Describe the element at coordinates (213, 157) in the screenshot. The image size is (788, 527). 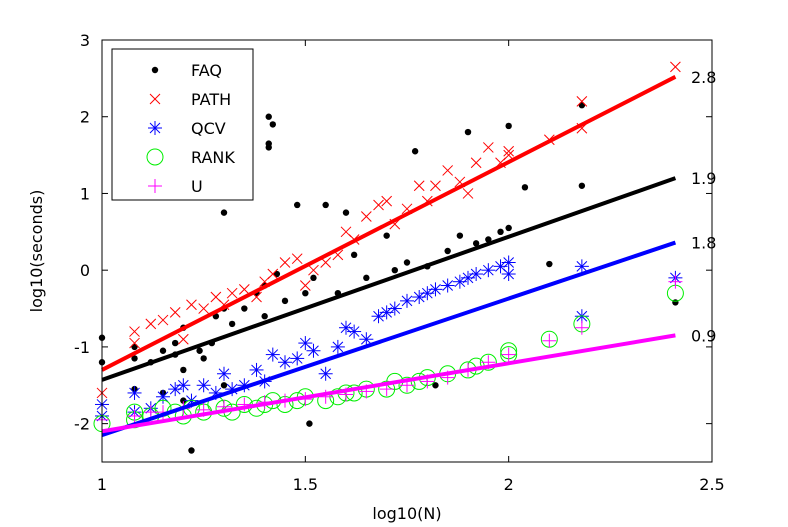
I see `legend-label-rank: RANK` at that location.